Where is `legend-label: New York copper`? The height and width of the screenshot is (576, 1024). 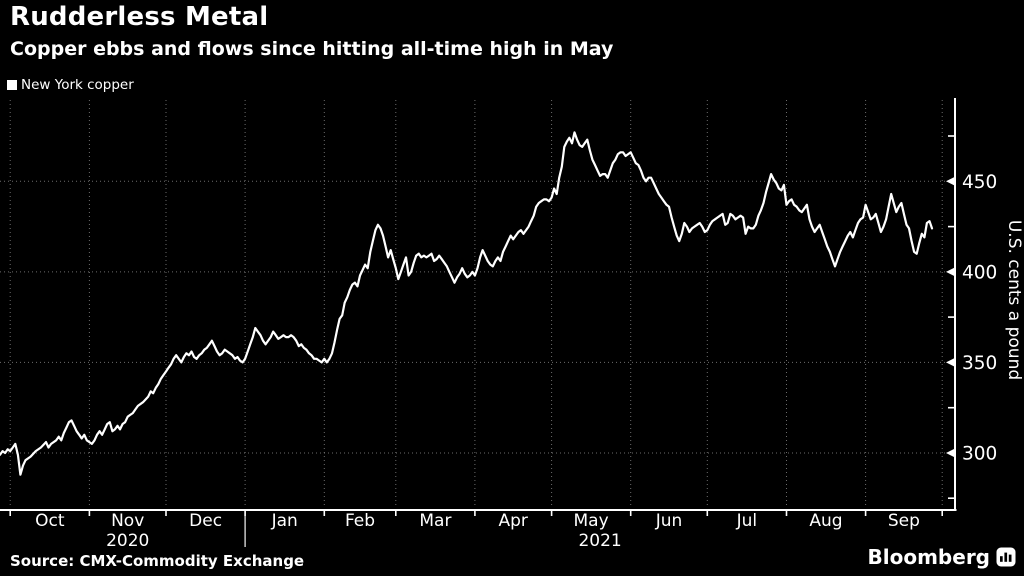
legend-label: New York copper is located at coordinates (77, 85).